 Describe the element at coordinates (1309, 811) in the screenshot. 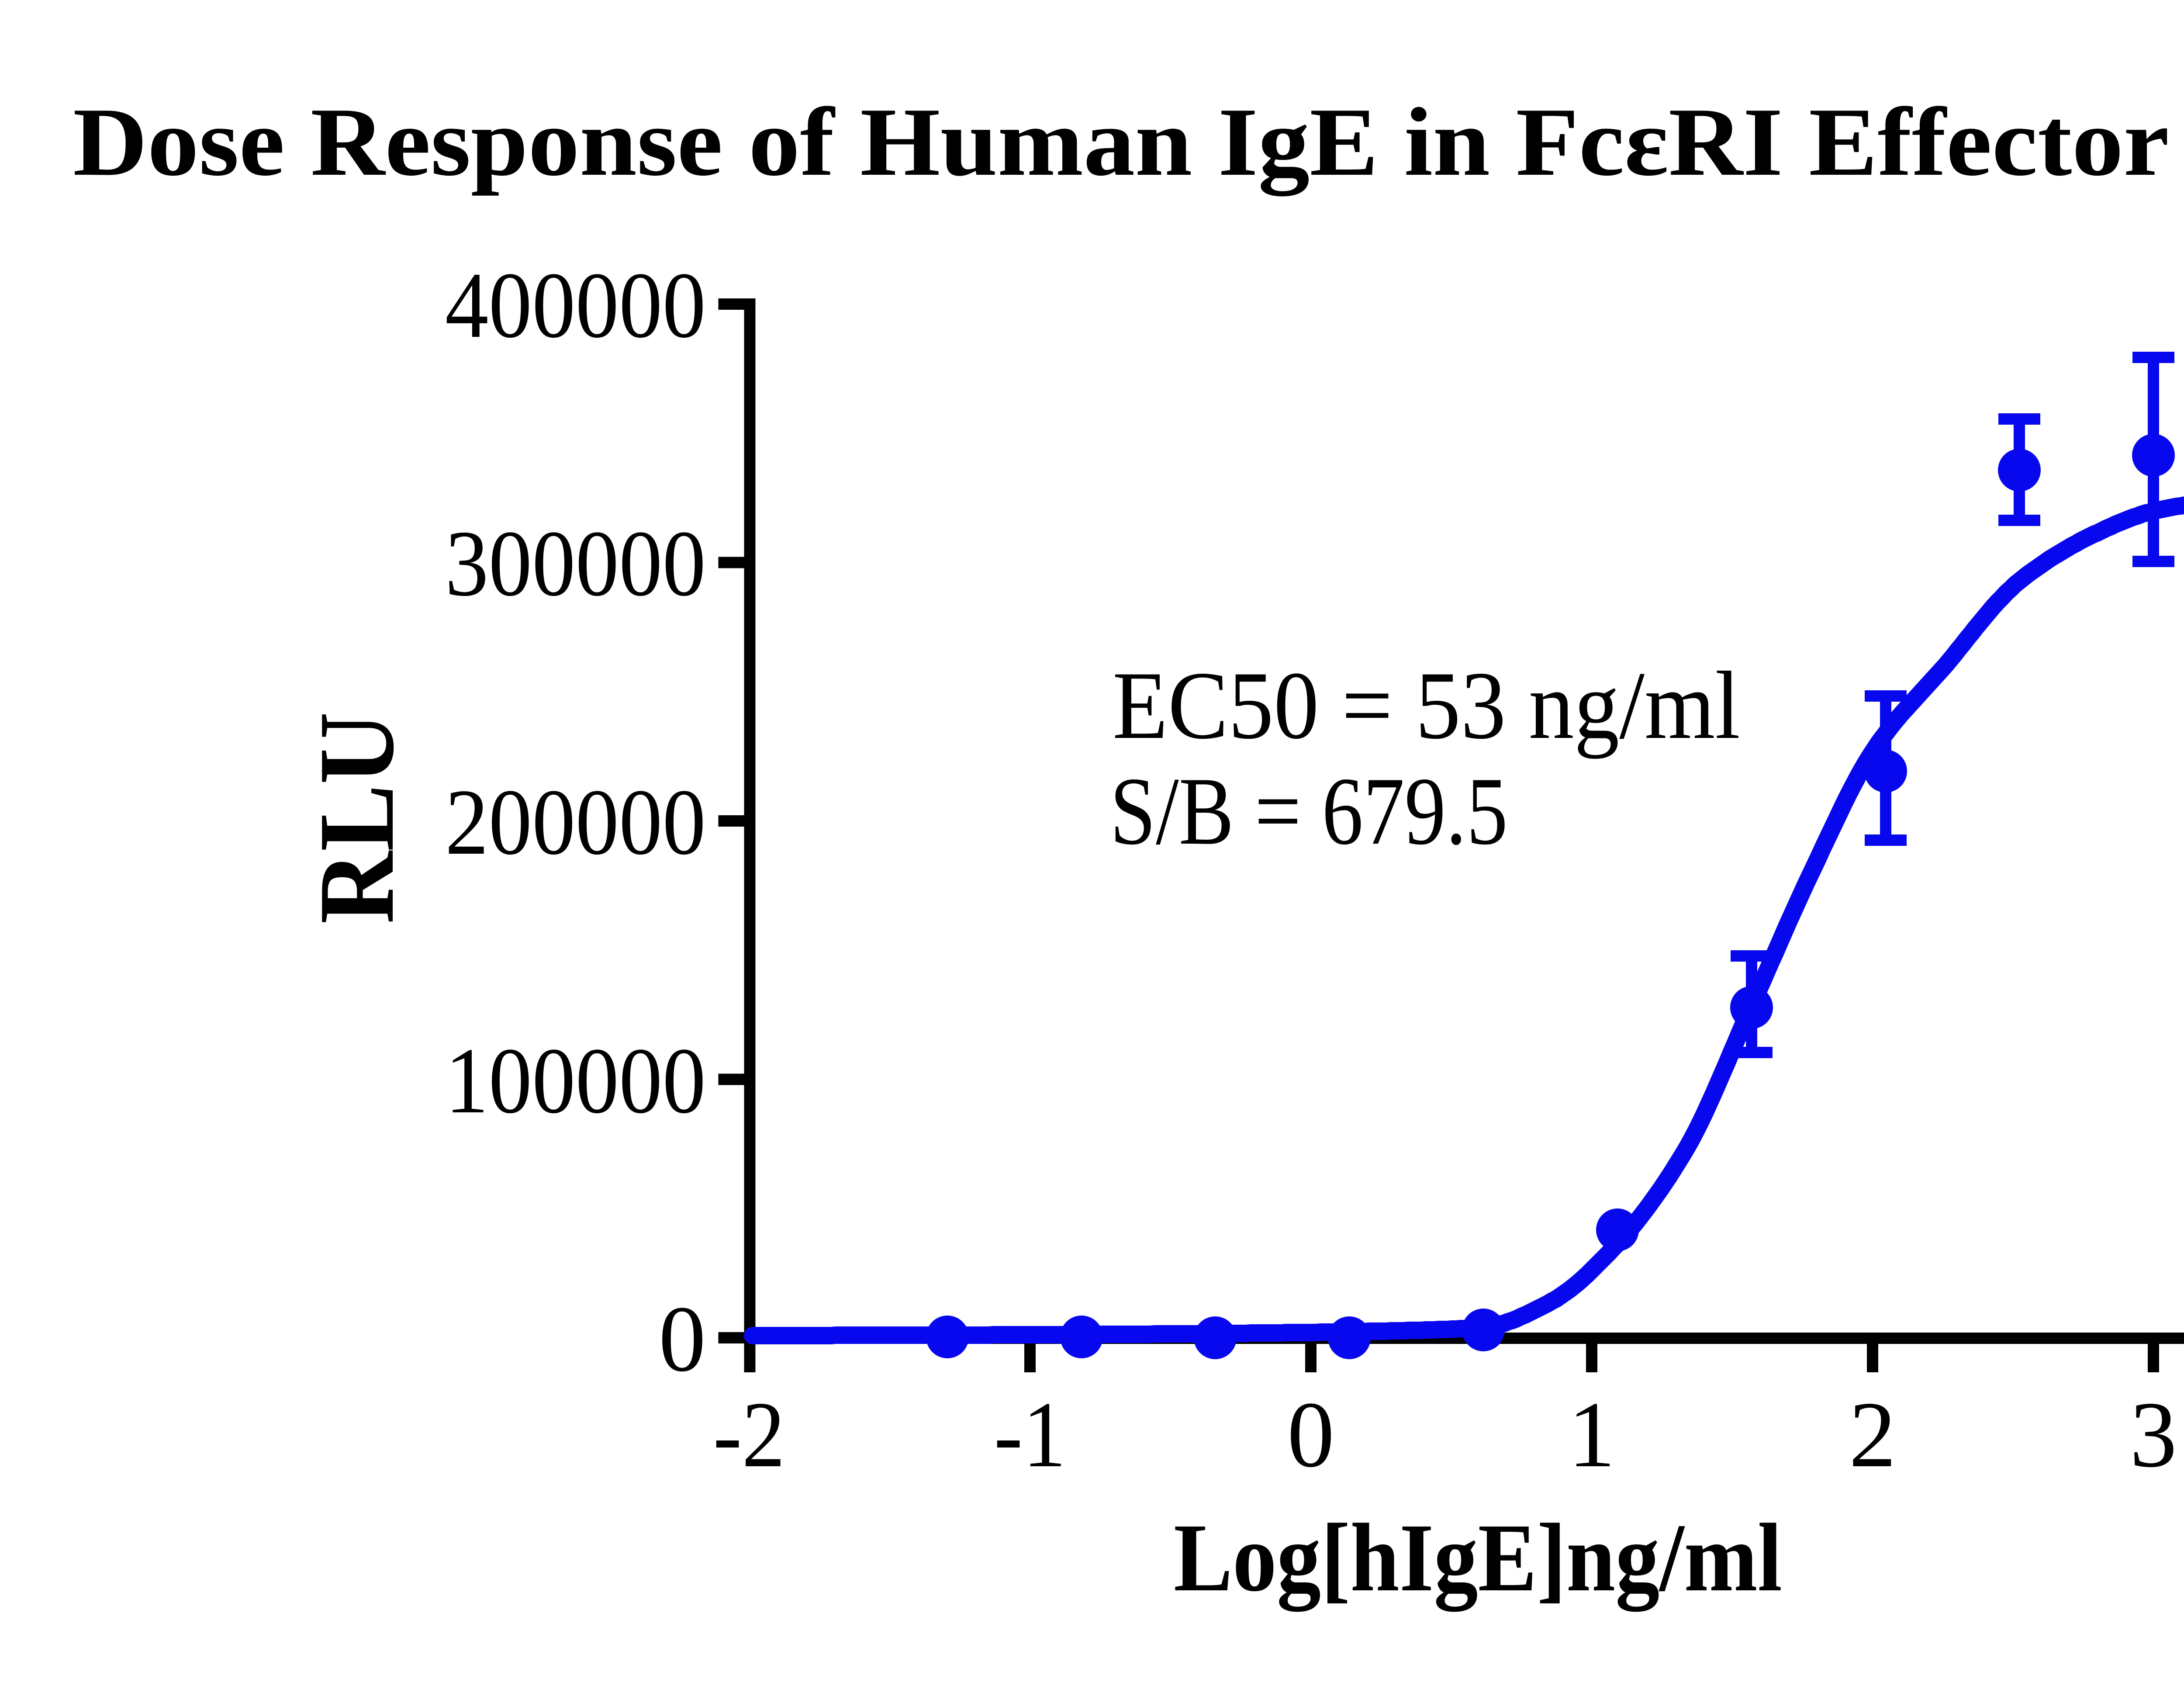

I see `svg-text: S/B = 679.5` at that location.